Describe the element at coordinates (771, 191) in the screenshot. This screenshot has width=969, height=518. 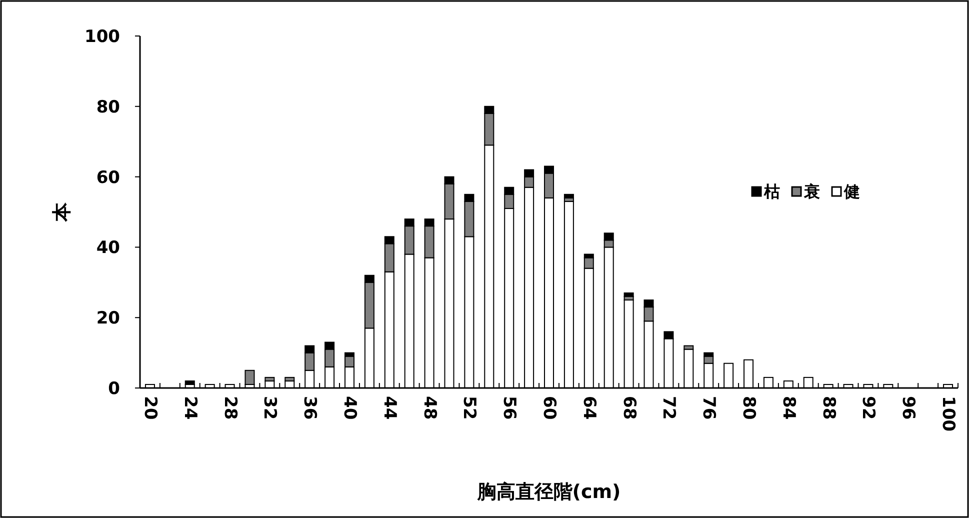
I see `legend-label: 枯` at that location.